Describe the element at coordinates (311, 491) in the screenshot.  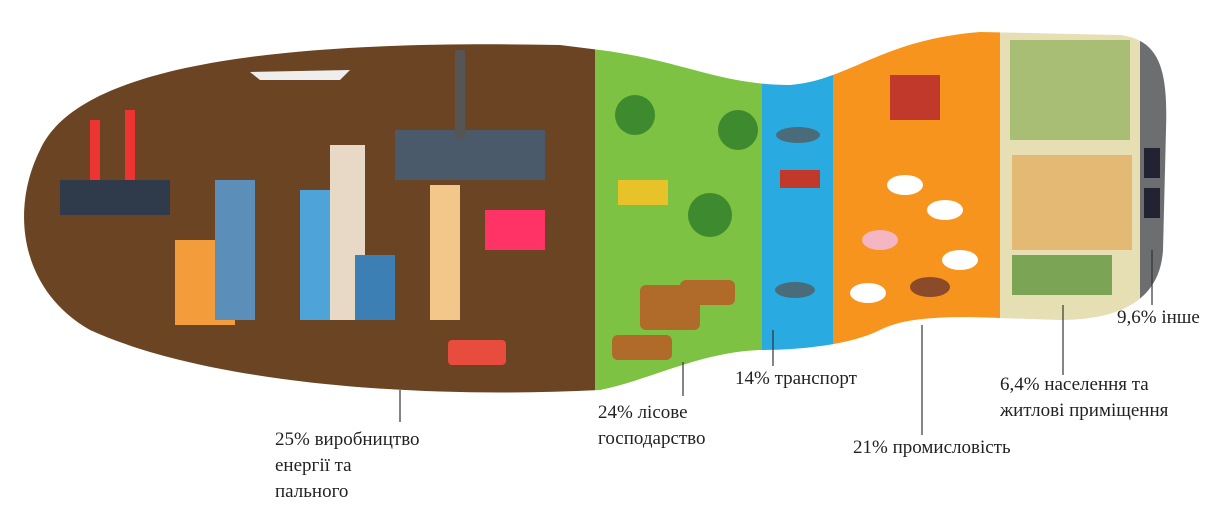
I see `segment-label: пального` at that location.